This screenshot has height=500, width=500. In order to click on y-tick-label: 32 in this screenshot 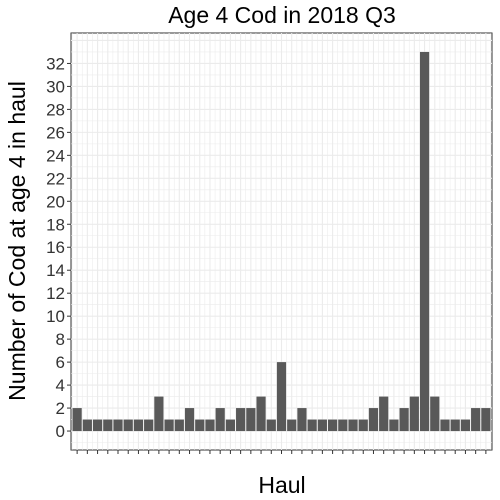, I will do `click(55, 63)`.